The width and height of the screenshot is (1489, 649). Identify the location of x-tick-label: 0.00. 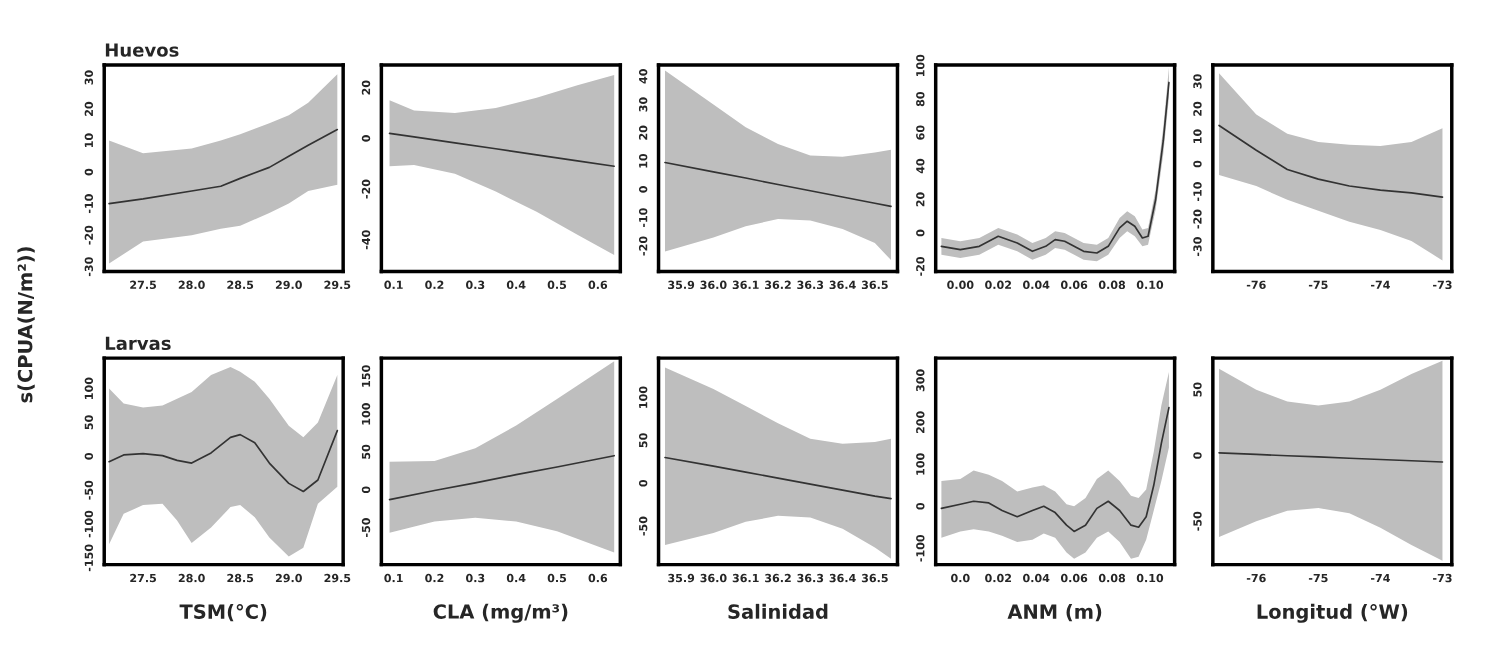
(960, 285).